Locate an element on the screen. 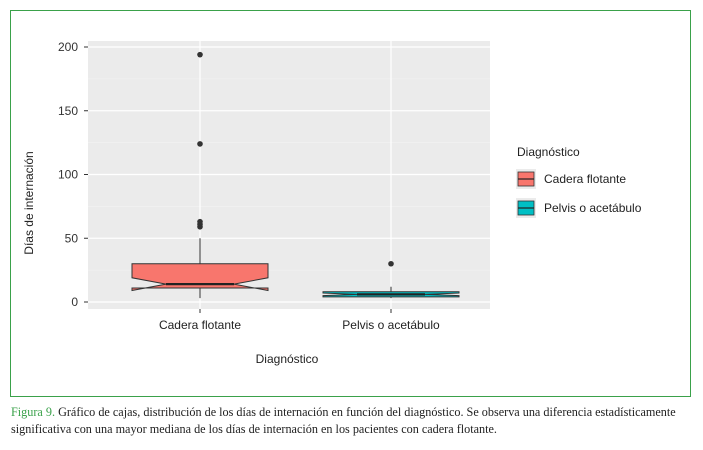 The width and height of the screenshot is (703, 450). x-axis-label: Diagnóstico is located at coordinates (287, 359).